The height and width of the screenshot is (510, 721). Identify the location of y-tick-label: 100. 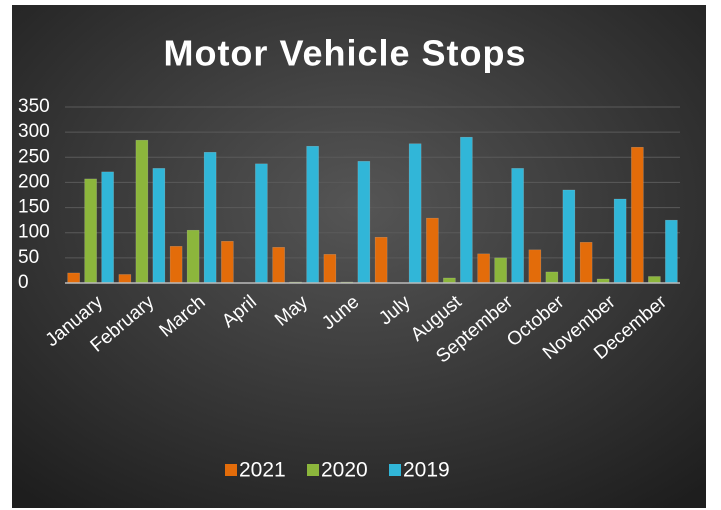
(34, 232).